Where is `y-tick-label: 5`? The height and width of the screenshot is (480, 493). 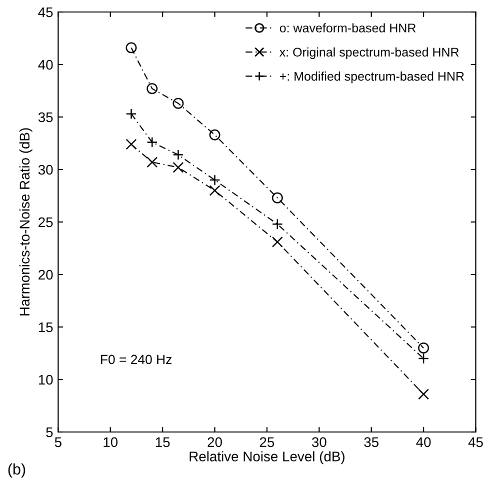 y-tick-label: 5 is located at coordinates (49, 432).